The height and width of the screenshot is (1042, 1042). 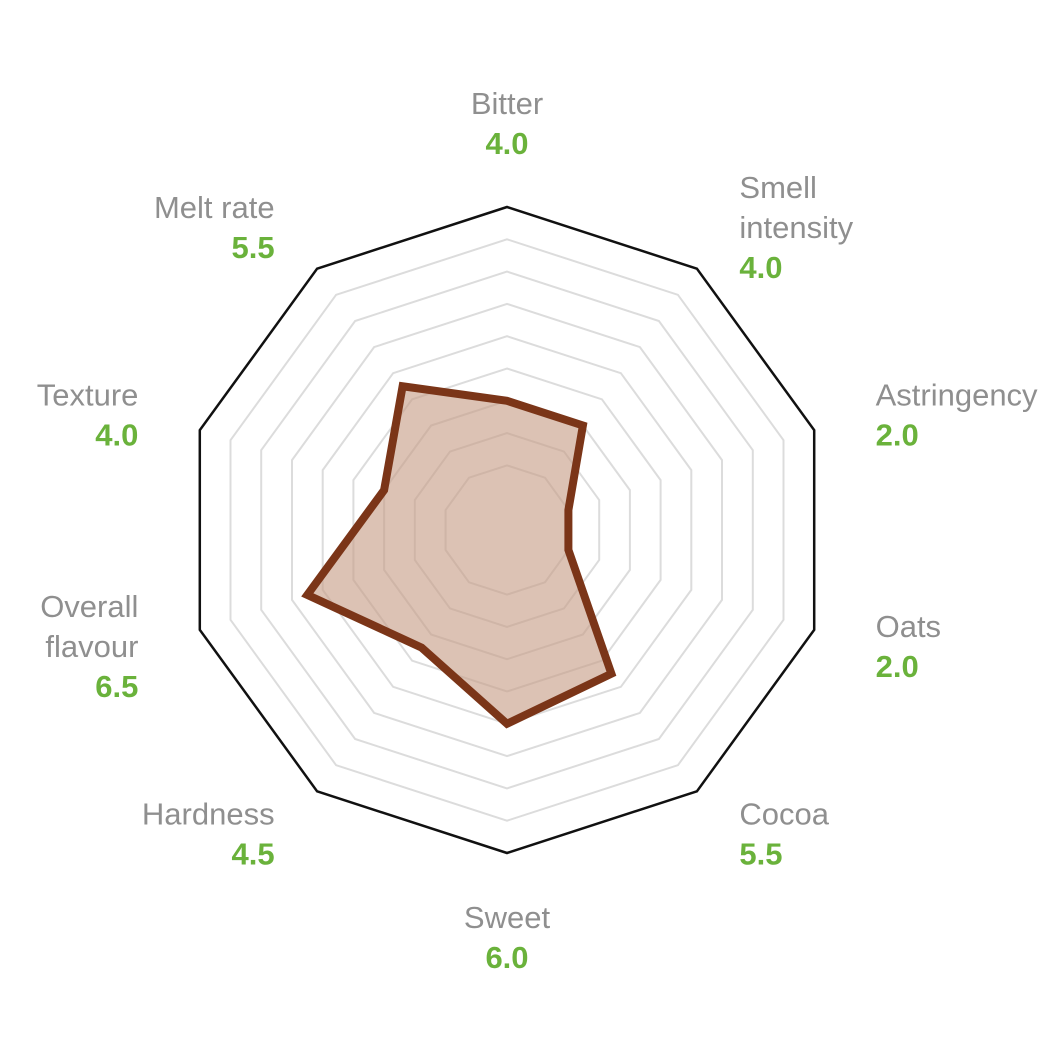 What do you see at coordinates (89, 606) in the screenshot?
I see `axis-category-label: Overall` at bounding box center [89, 606].